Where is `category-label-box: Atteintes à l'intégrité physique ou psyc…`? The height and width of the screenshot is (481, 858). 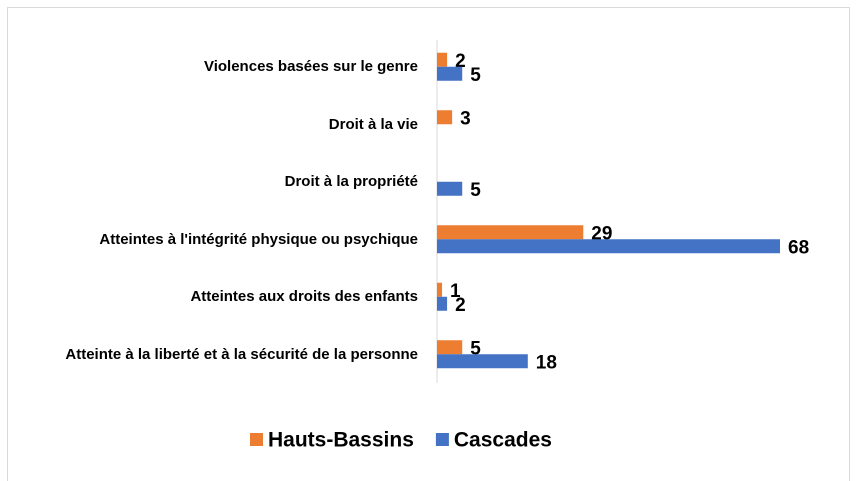 category-label-box: Atteintes à l'intégrité physique ou psyc… is located at coordinates (218, 239).